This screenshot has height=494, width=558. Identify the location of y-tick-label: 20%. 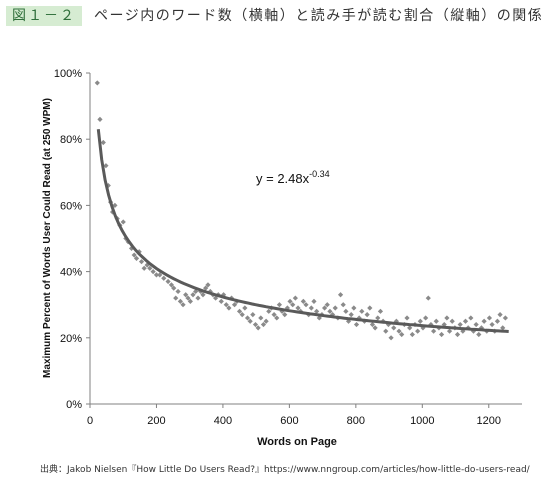
(71, 339).